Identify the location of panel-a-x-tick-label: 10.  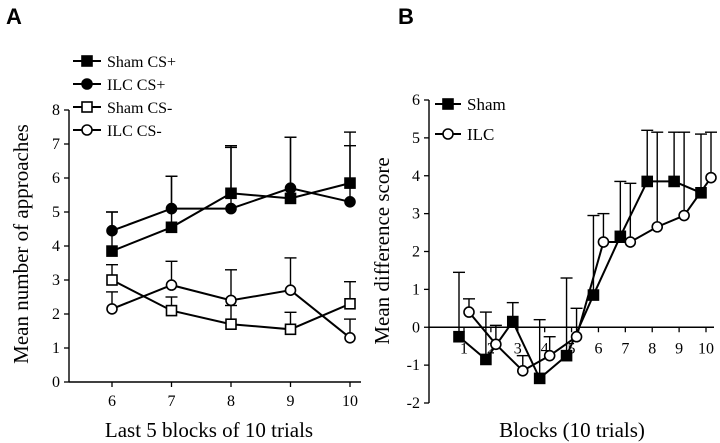
(350, 401).